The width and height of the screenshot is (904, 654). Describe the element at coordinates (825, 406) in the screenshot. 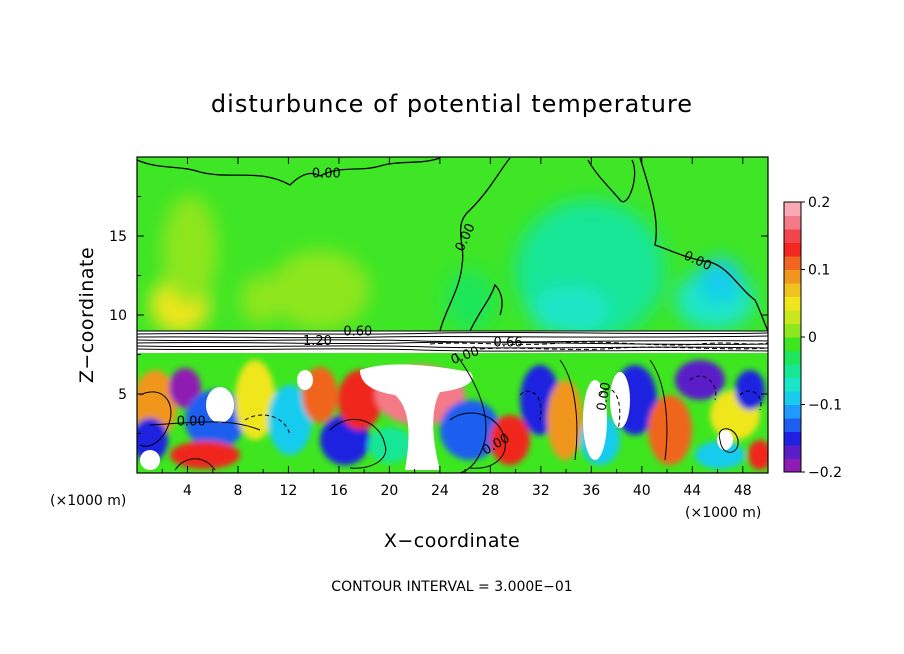

I see `colorbar-tick-label: −0.1` at that location.